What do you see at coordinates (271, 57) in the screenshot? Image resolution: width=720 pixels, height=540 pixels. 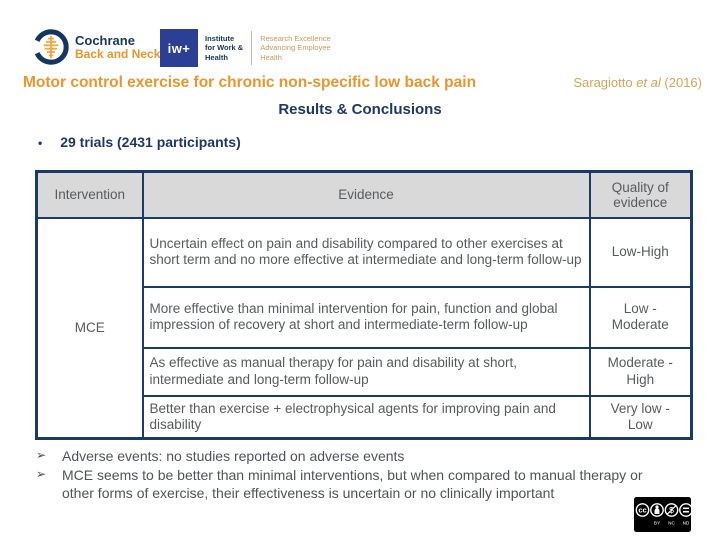 I see `iwh-tagline-line: Health` at bounding box center [271, 57].